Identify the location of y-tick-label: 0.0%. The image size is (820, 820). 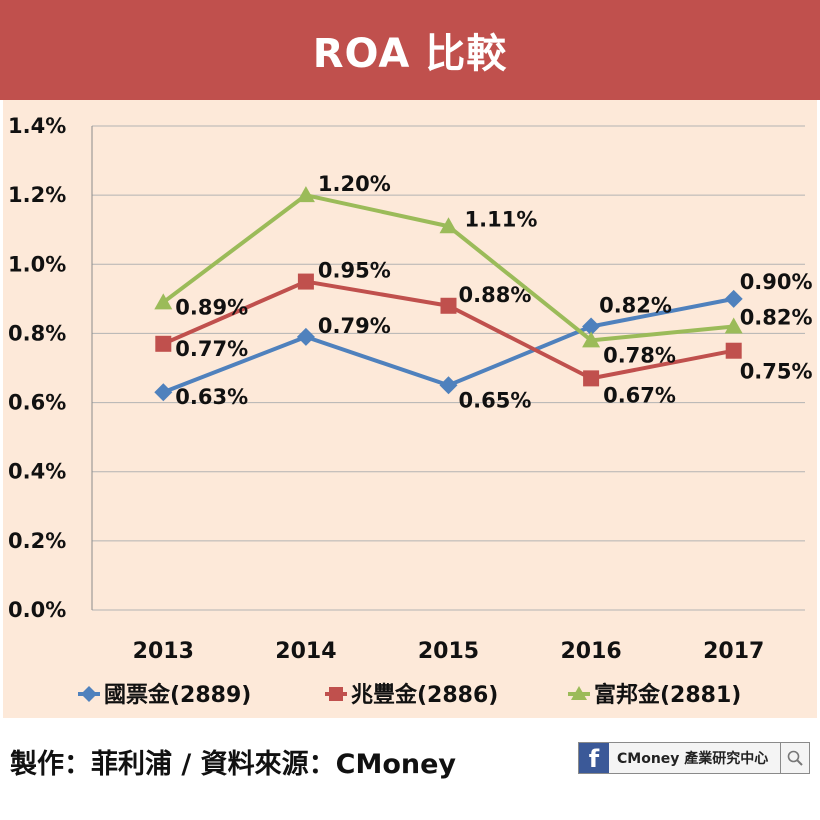
(37, 610).